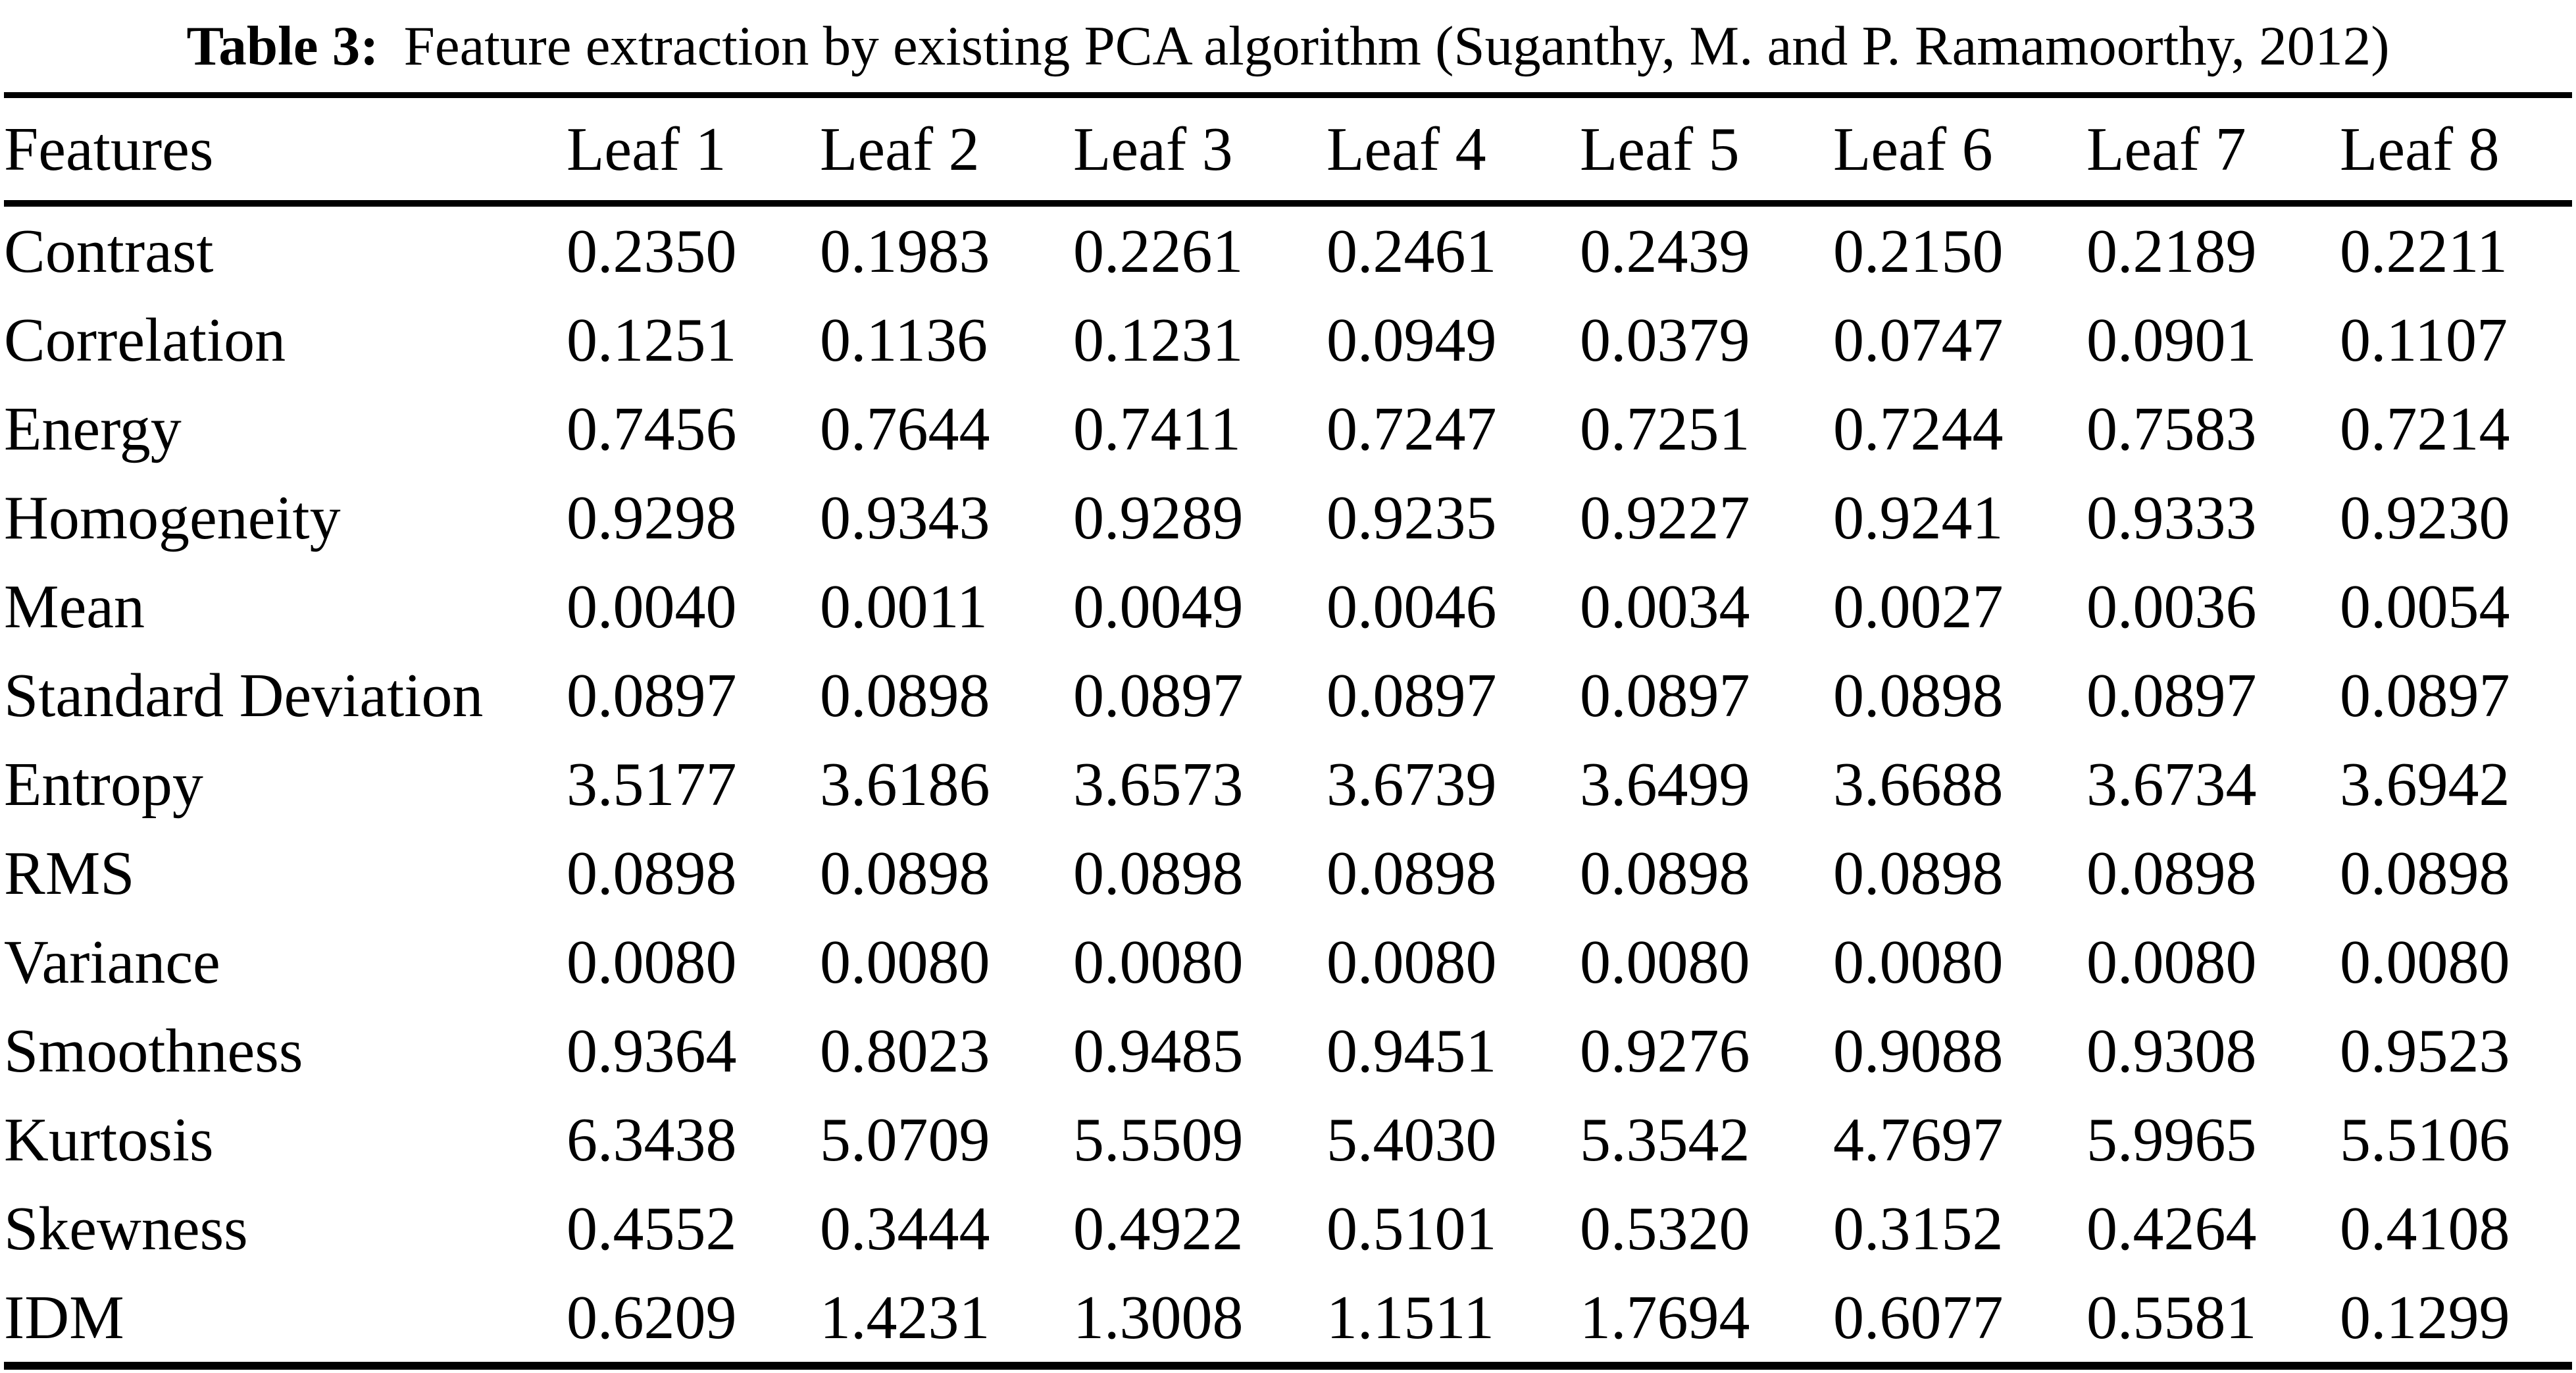 The width and height of the screenshot is (2576, 1373). Describe the element at coordinates (1919, 1228) in the screenshot. I see `value-cell: 0.3152` at that location.